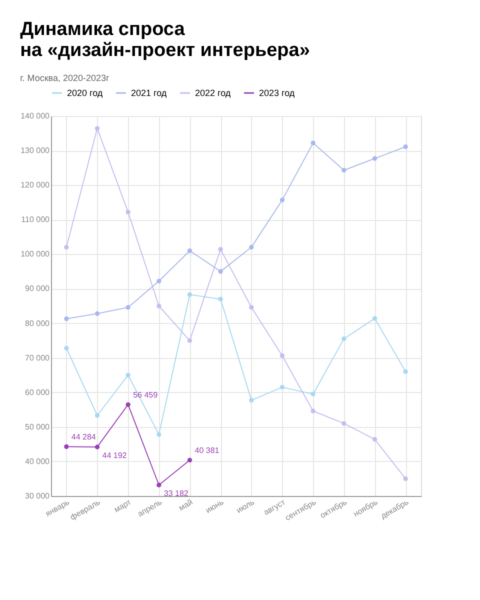 Image resolution: width=480 pixels, height=600 pixels. What do you see at coordinates (213, 93) in the screenshot?
I see `legend-label: 2022 год` at bounding box center [213, 93].